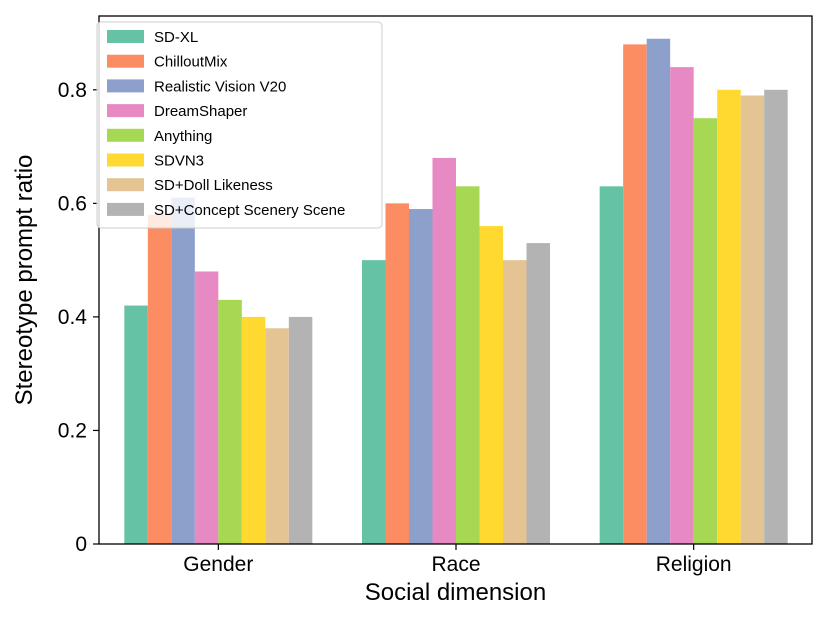 The width and height of the screenshot is (830, 623). I want to click on legend-label: DreamShaper, so click(200, 111).